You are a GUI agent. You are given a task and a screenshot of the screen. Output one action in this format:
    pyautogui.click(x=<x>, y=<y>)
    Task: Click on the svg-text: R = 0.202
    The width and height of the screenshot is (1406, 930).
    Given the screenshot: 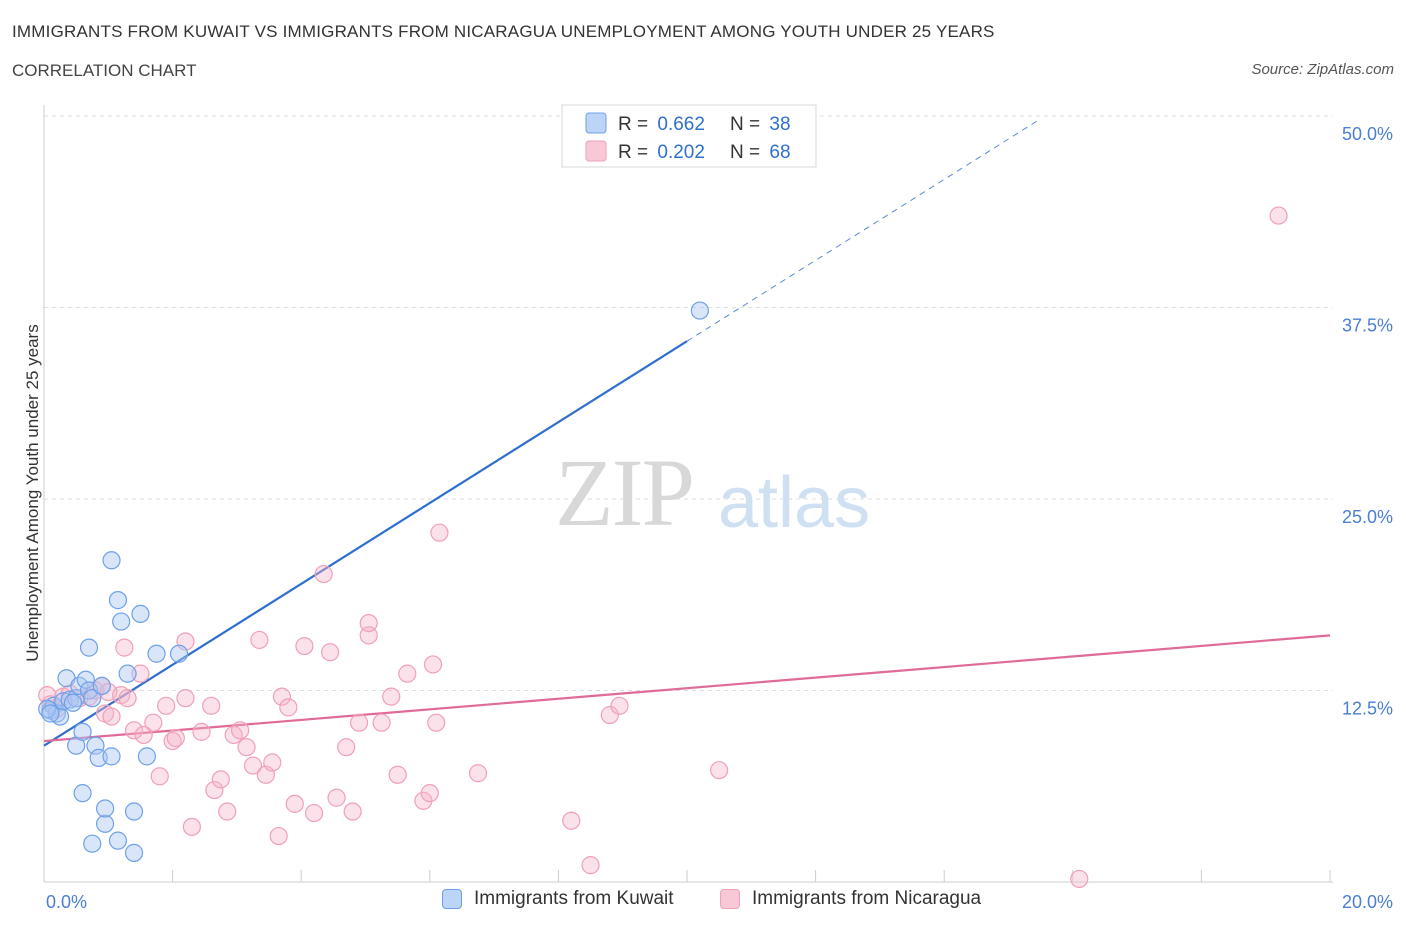 What is the action you would take?
    pyautogui.click(x=661, y=152)
    